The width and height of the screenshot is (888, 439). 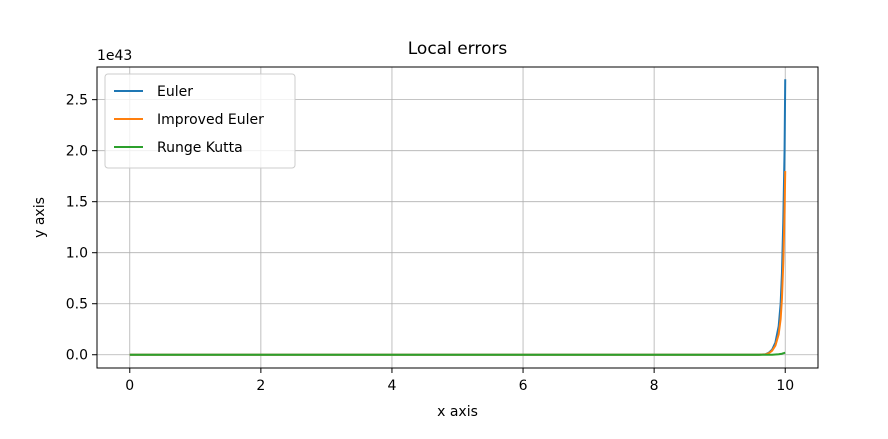 What do you see at coordinates (785, 386) in the screenshot?
I see `x-tick-label: 10` at bounding box center [785, 386].